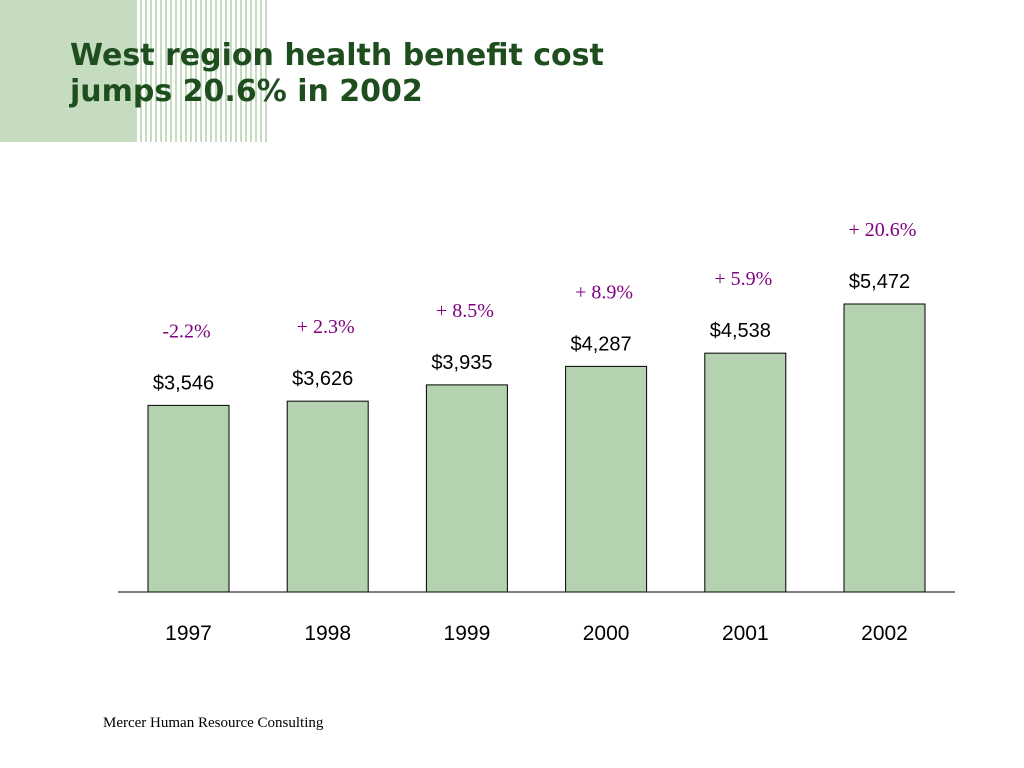 This screenshot has width=1024, height=768. What do you see at coordinates (322, 379) in the screenshot?
I see `bar-value-label: $3,626` at bounding box center [322, 379].